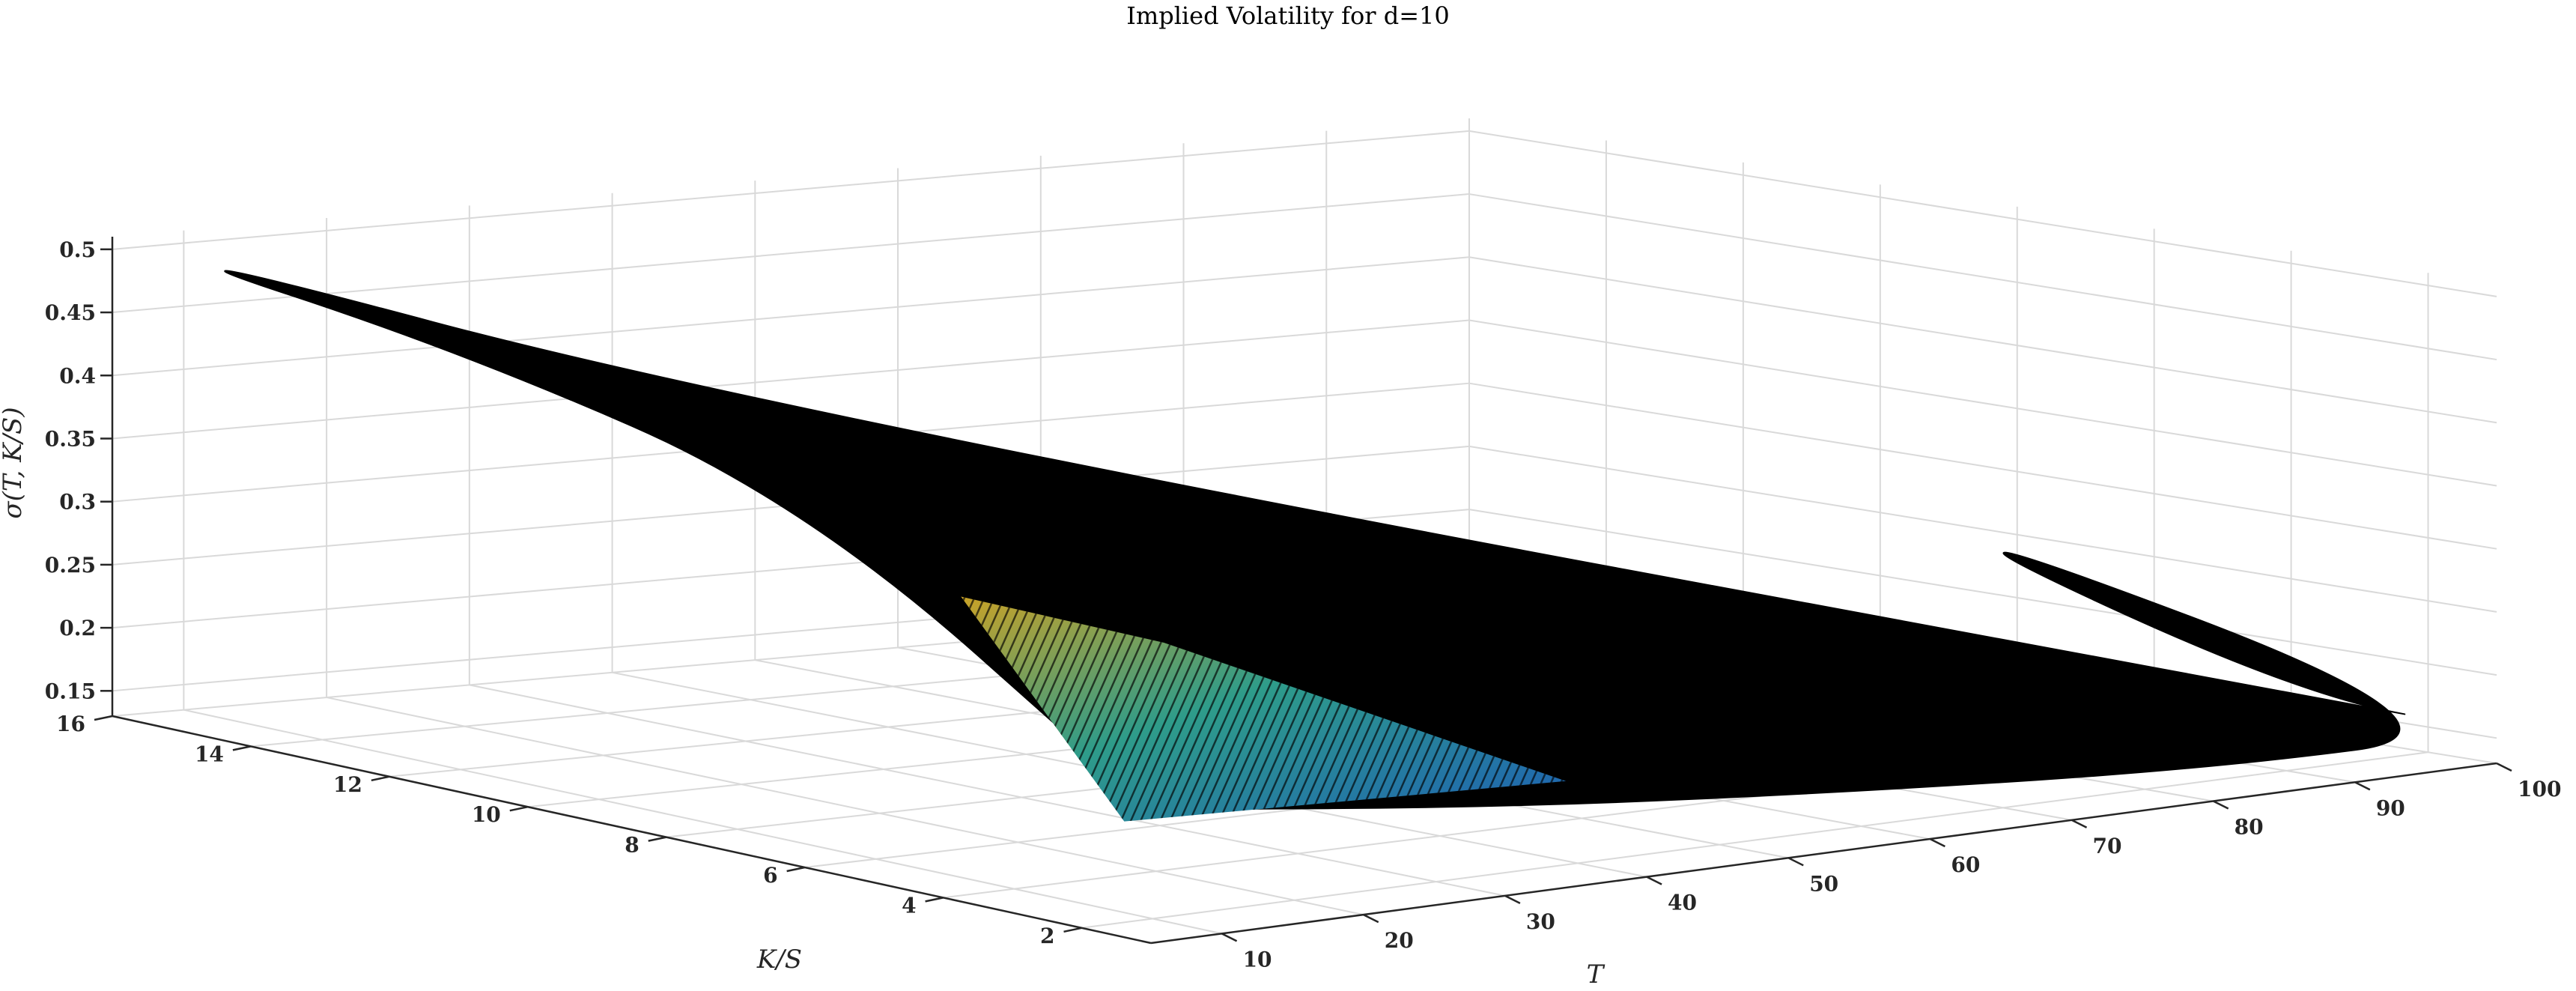 The width and height of the screenshot is (2576, 991). What do you see at coordinates (1823, 883) in the screenshot?
I see `x-tick-label: 50` at bounding box center [1823, 883].